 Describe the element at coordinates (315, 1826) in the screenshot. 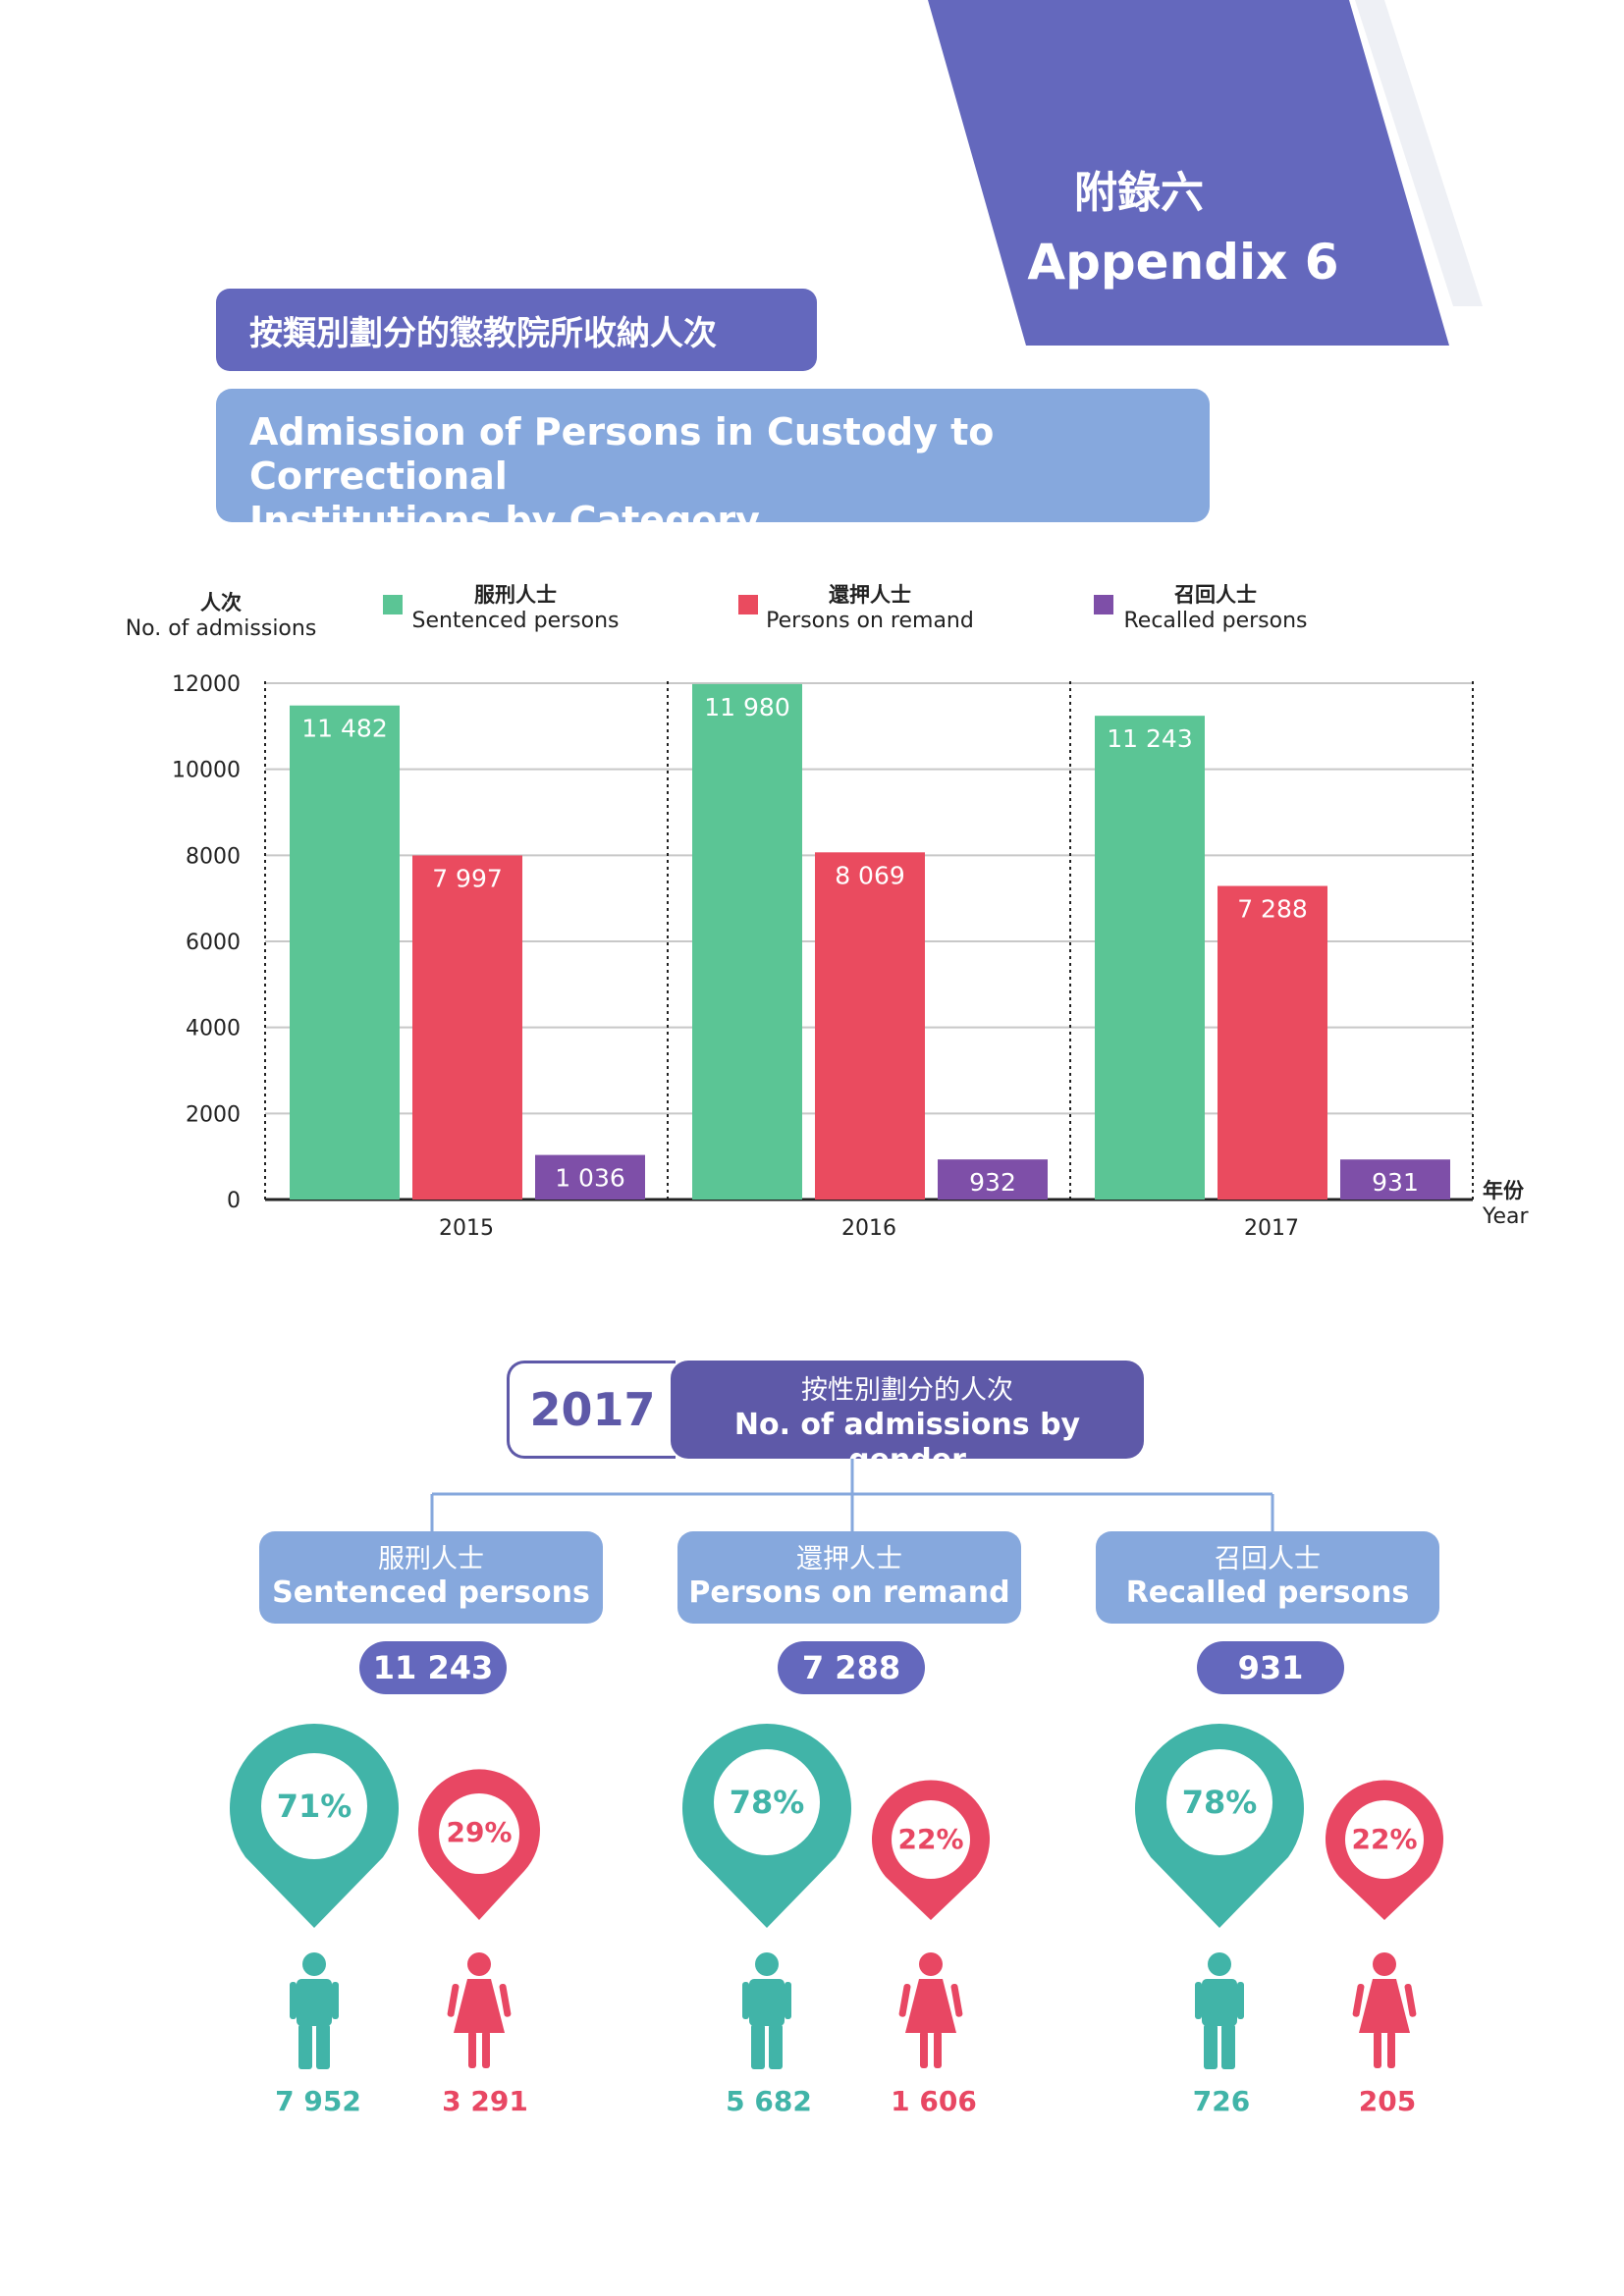

I see `male-pin-sentenced` at that location.